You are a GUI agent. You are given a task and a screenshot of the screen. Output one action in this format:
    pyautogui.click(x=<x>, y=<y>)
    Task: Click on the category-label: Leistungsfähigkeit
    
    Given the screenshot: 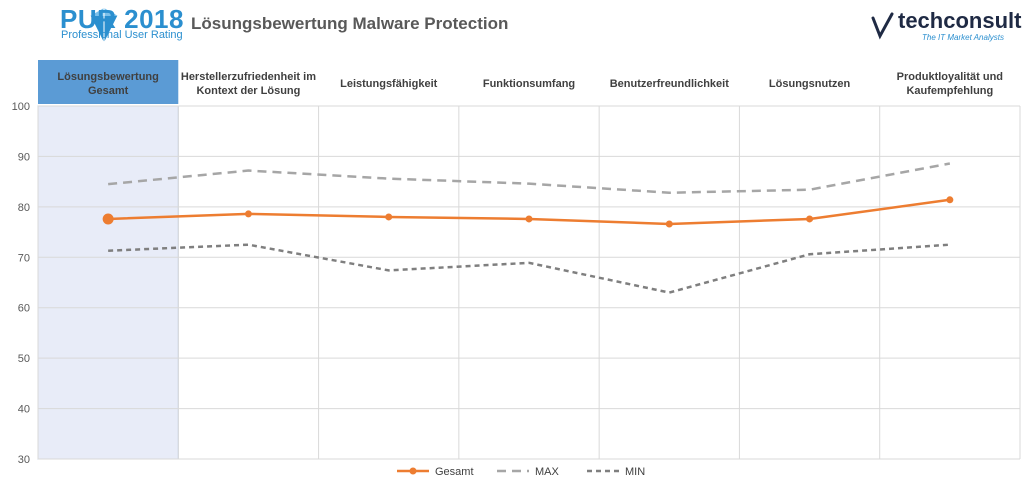 What is the action you would take?
    pyautogui.click(x=389, y=84)
    